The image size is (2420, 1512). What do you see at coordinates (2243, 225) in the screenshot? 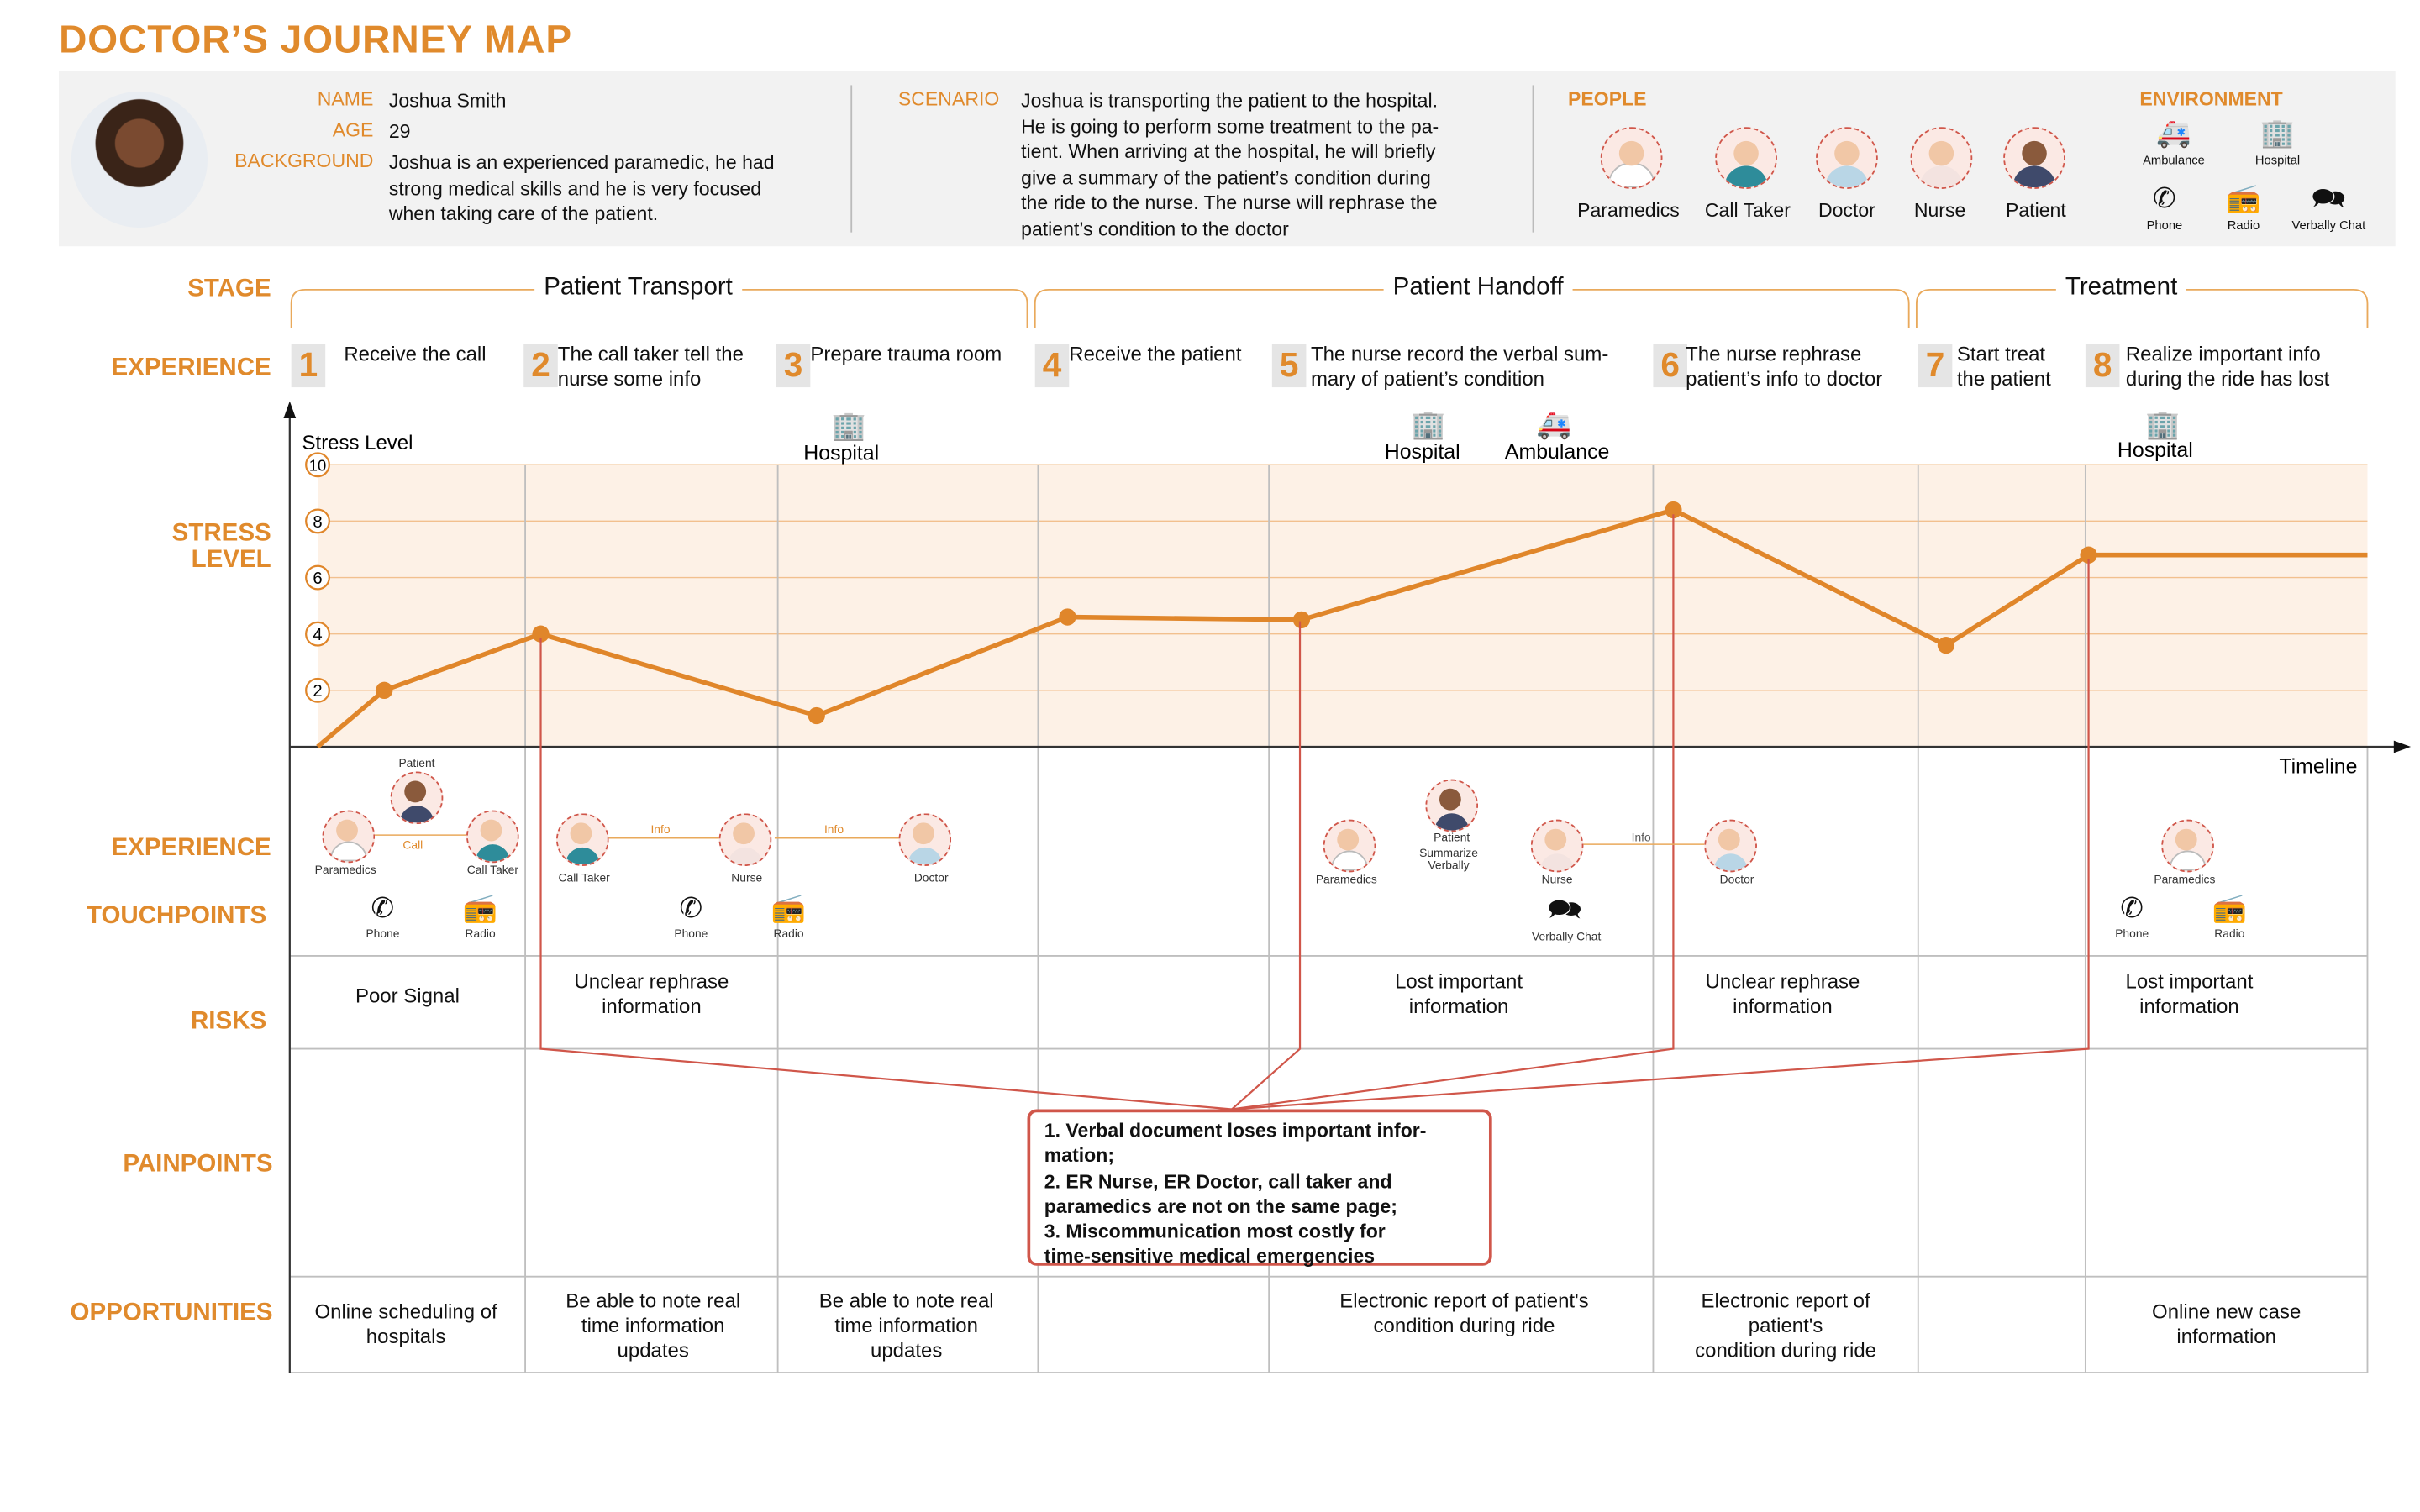
I see `env-label-radio: Radio` at bounding box center [2243, 225].